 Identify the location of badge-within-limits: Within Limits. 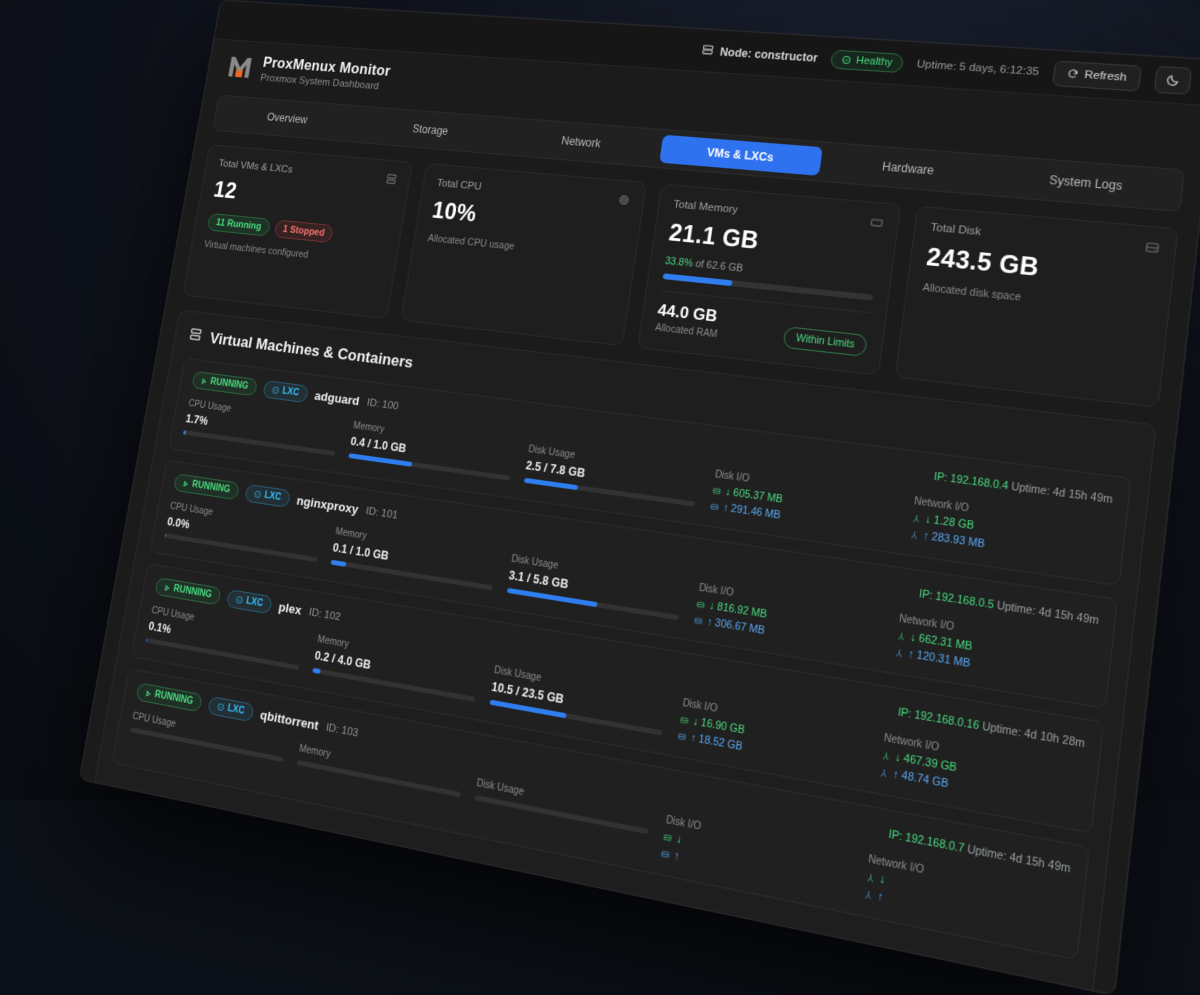
(825, 341).